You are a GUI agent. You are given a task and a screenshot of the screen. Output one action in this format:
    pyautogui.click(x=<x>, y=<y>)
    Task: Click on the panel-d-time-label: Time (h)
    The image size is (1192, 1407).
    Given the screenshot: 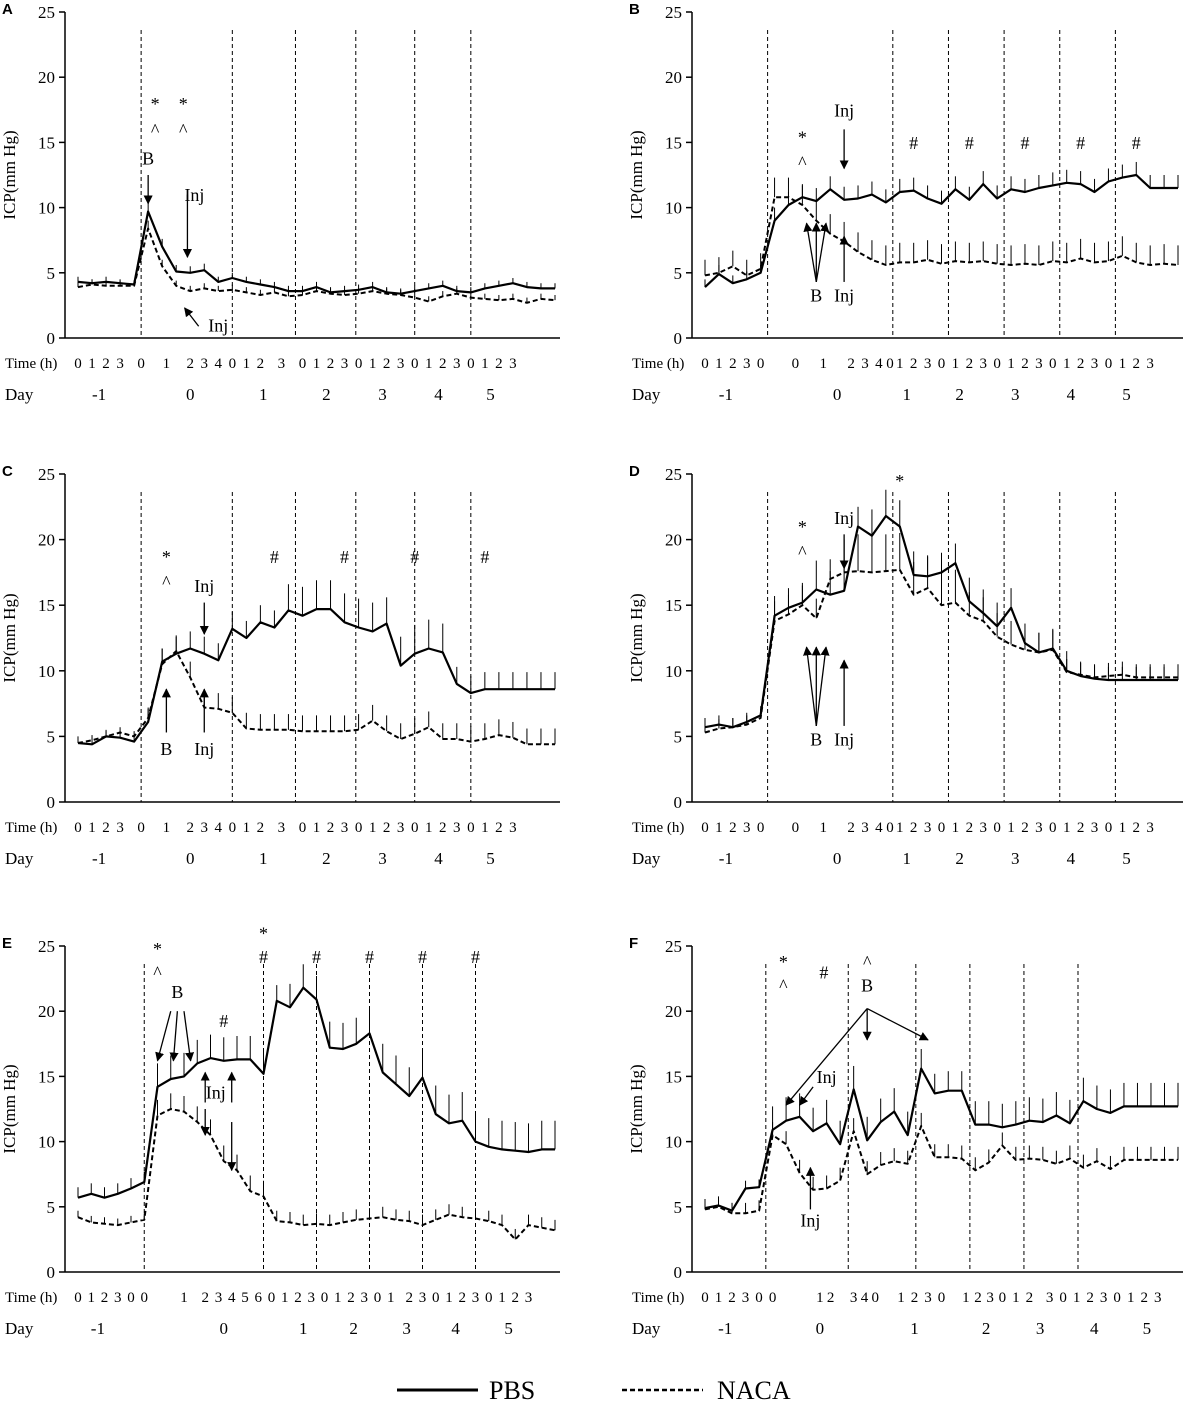 What is the action you would take?
    pyautogui.click(x=658, y=828)
    